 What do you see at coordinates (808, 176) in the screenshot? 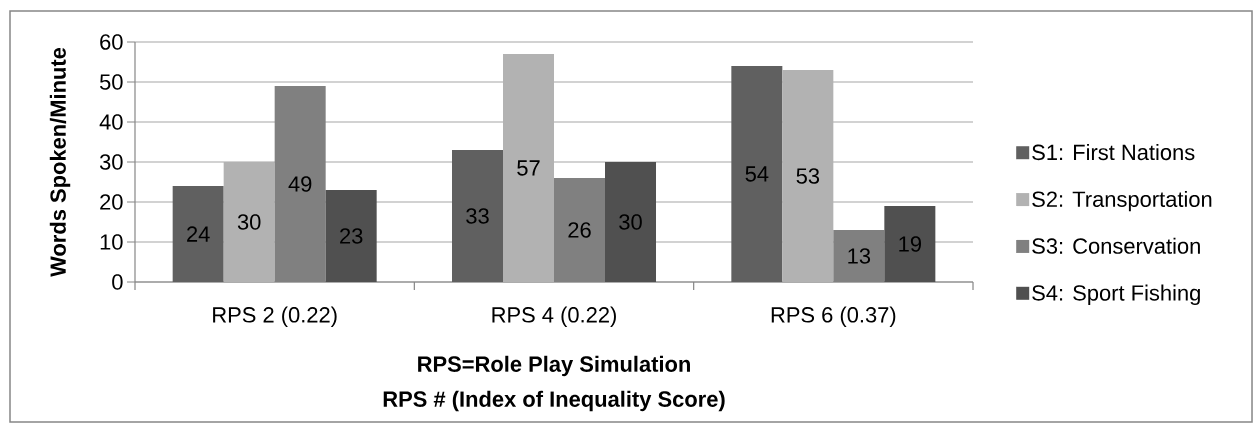
I see `data-label: 53` at bounding box center [808, 176].